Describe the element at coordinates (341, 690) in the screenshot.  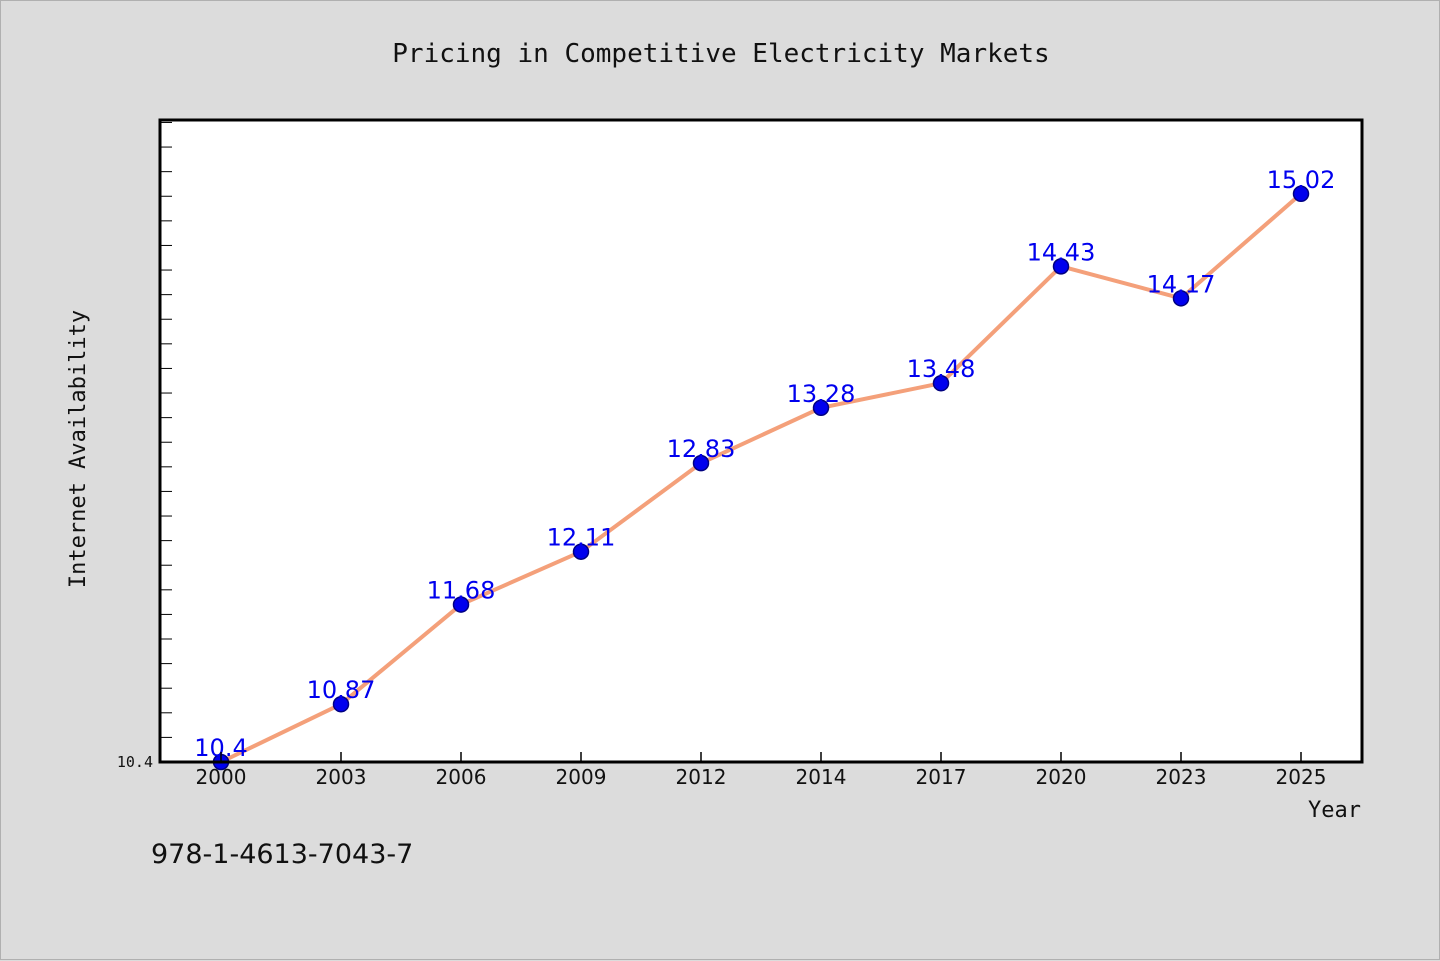
I see `data-label: 10.87` at that location.